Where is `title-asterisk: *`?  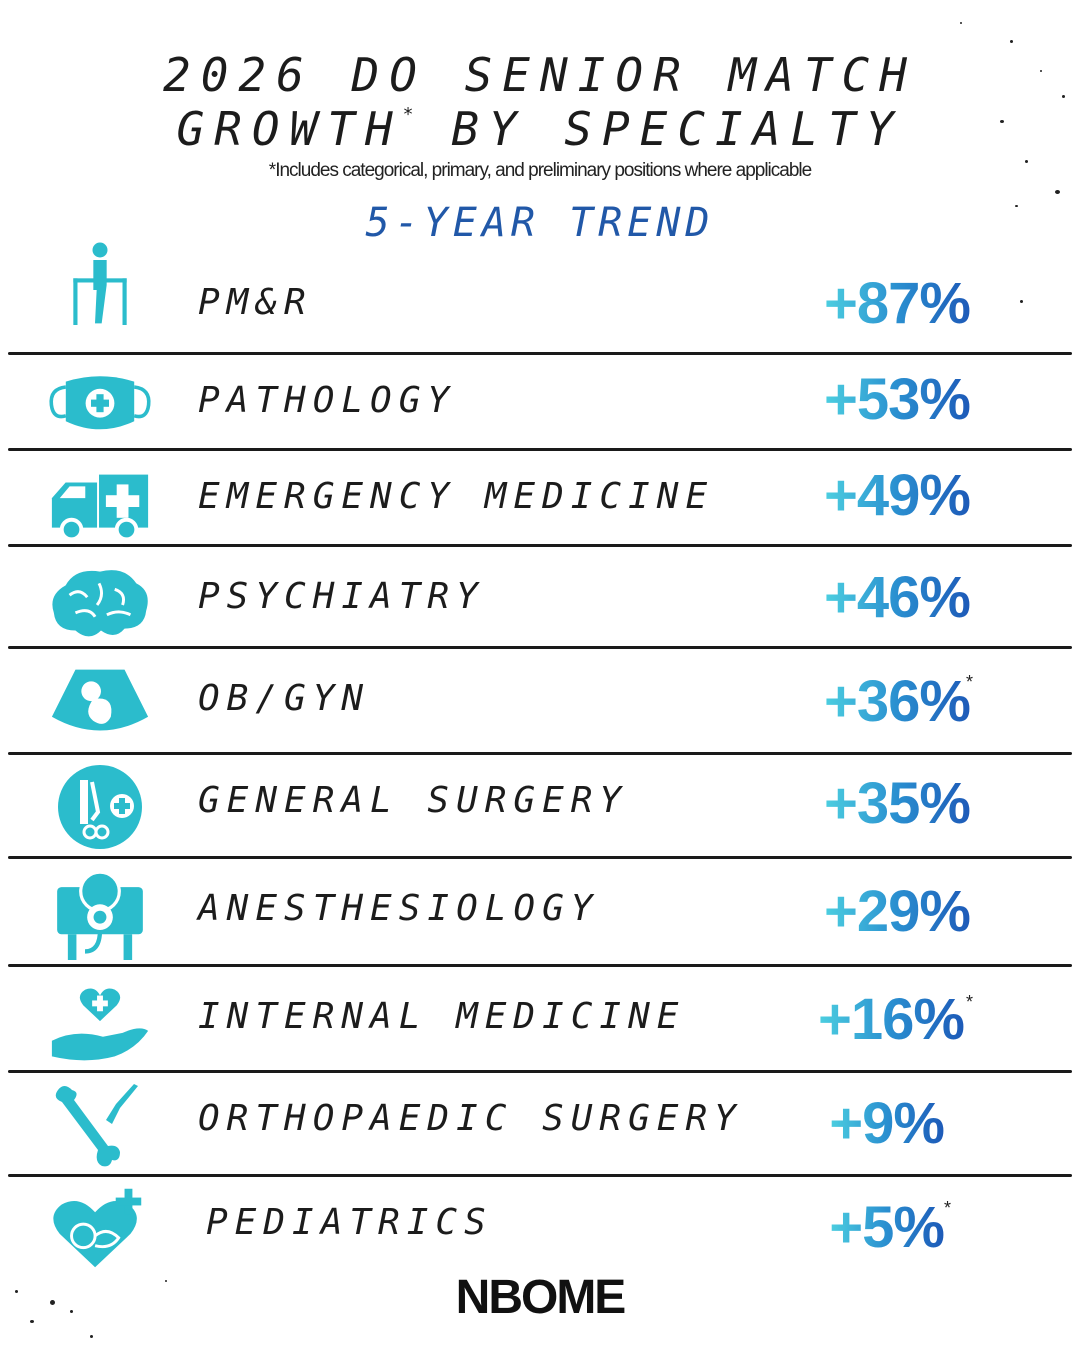
title-asterisk: * is located at coordinates (408, 114).